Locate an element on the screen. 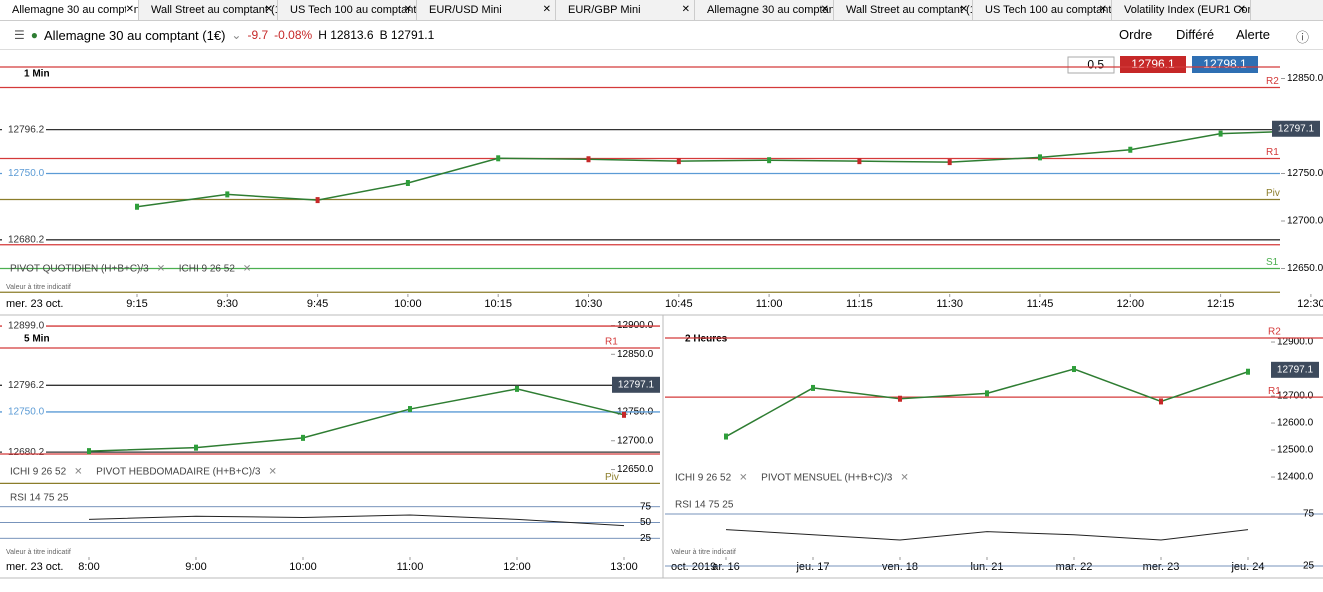  tab: Volatility Index (EUR1 Contra✕ is located at coordinates (1181, 10).